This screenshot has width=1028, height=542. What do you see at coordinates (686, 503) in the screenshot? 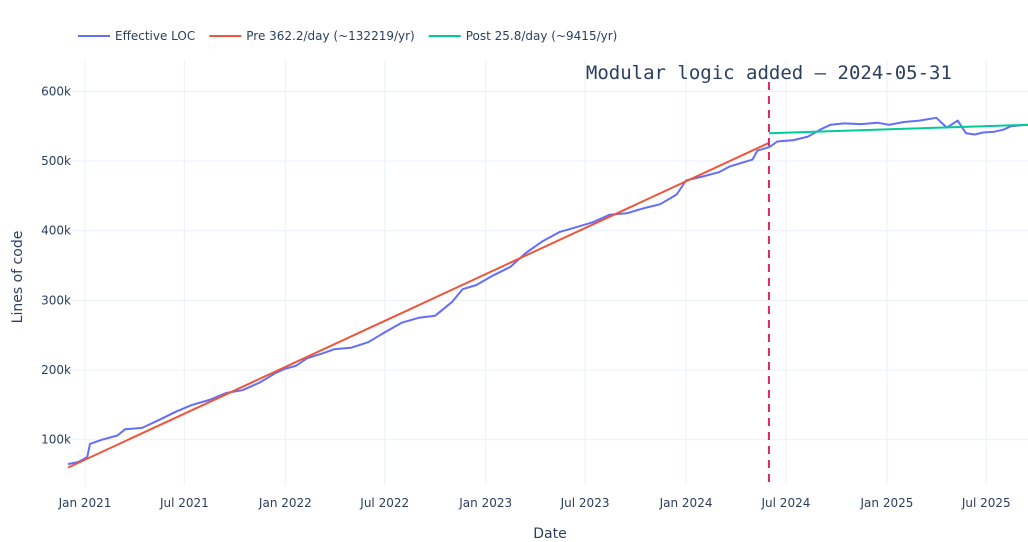
I see `x-tick-label: Jan 2024` at bounding box center [686, 503].